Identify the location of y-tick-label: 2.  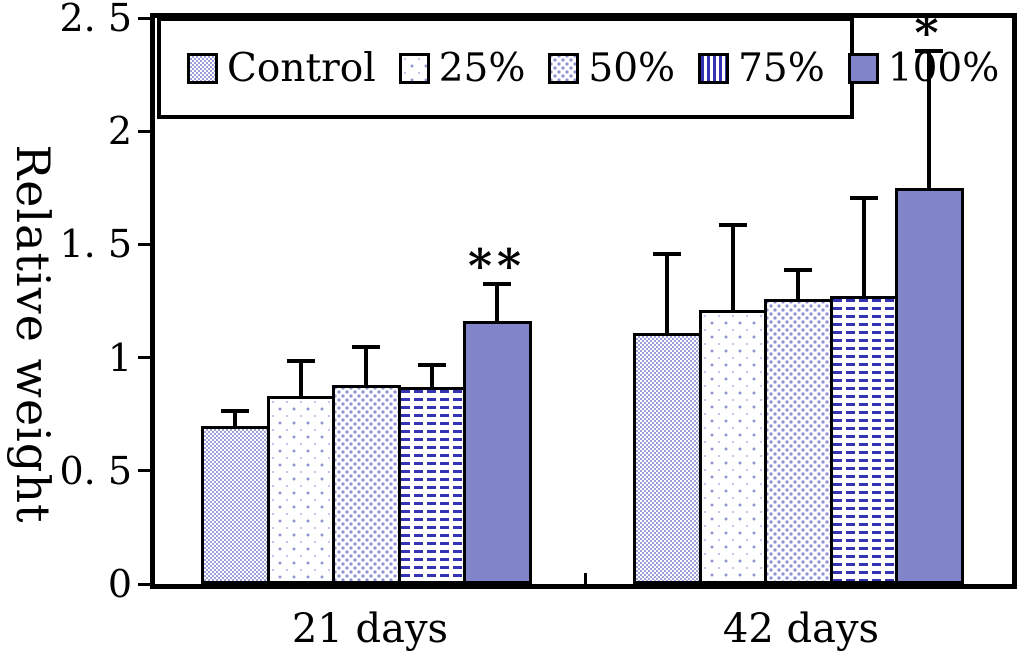
(119, 131).